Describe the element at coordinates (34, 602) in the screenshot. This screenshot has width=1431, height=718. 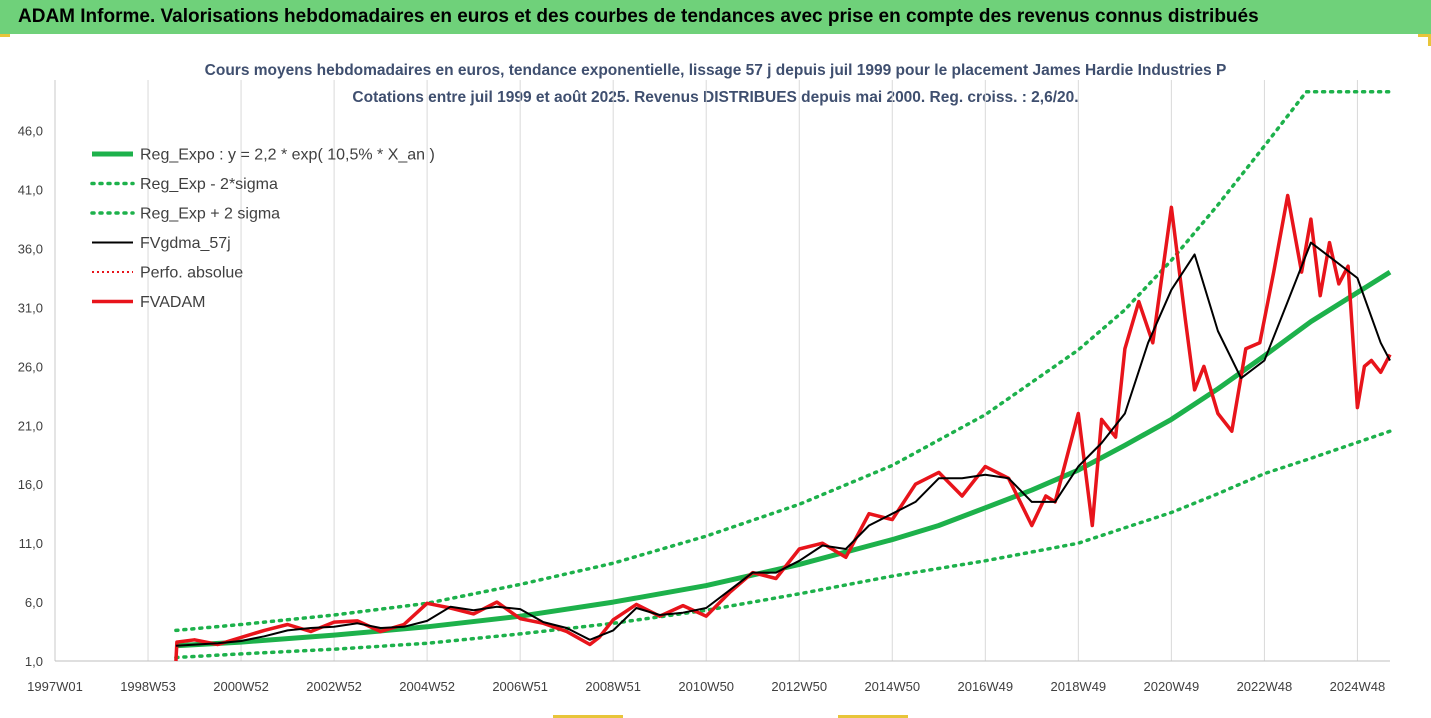
I see `y-tick-label: 6,0` at that location.